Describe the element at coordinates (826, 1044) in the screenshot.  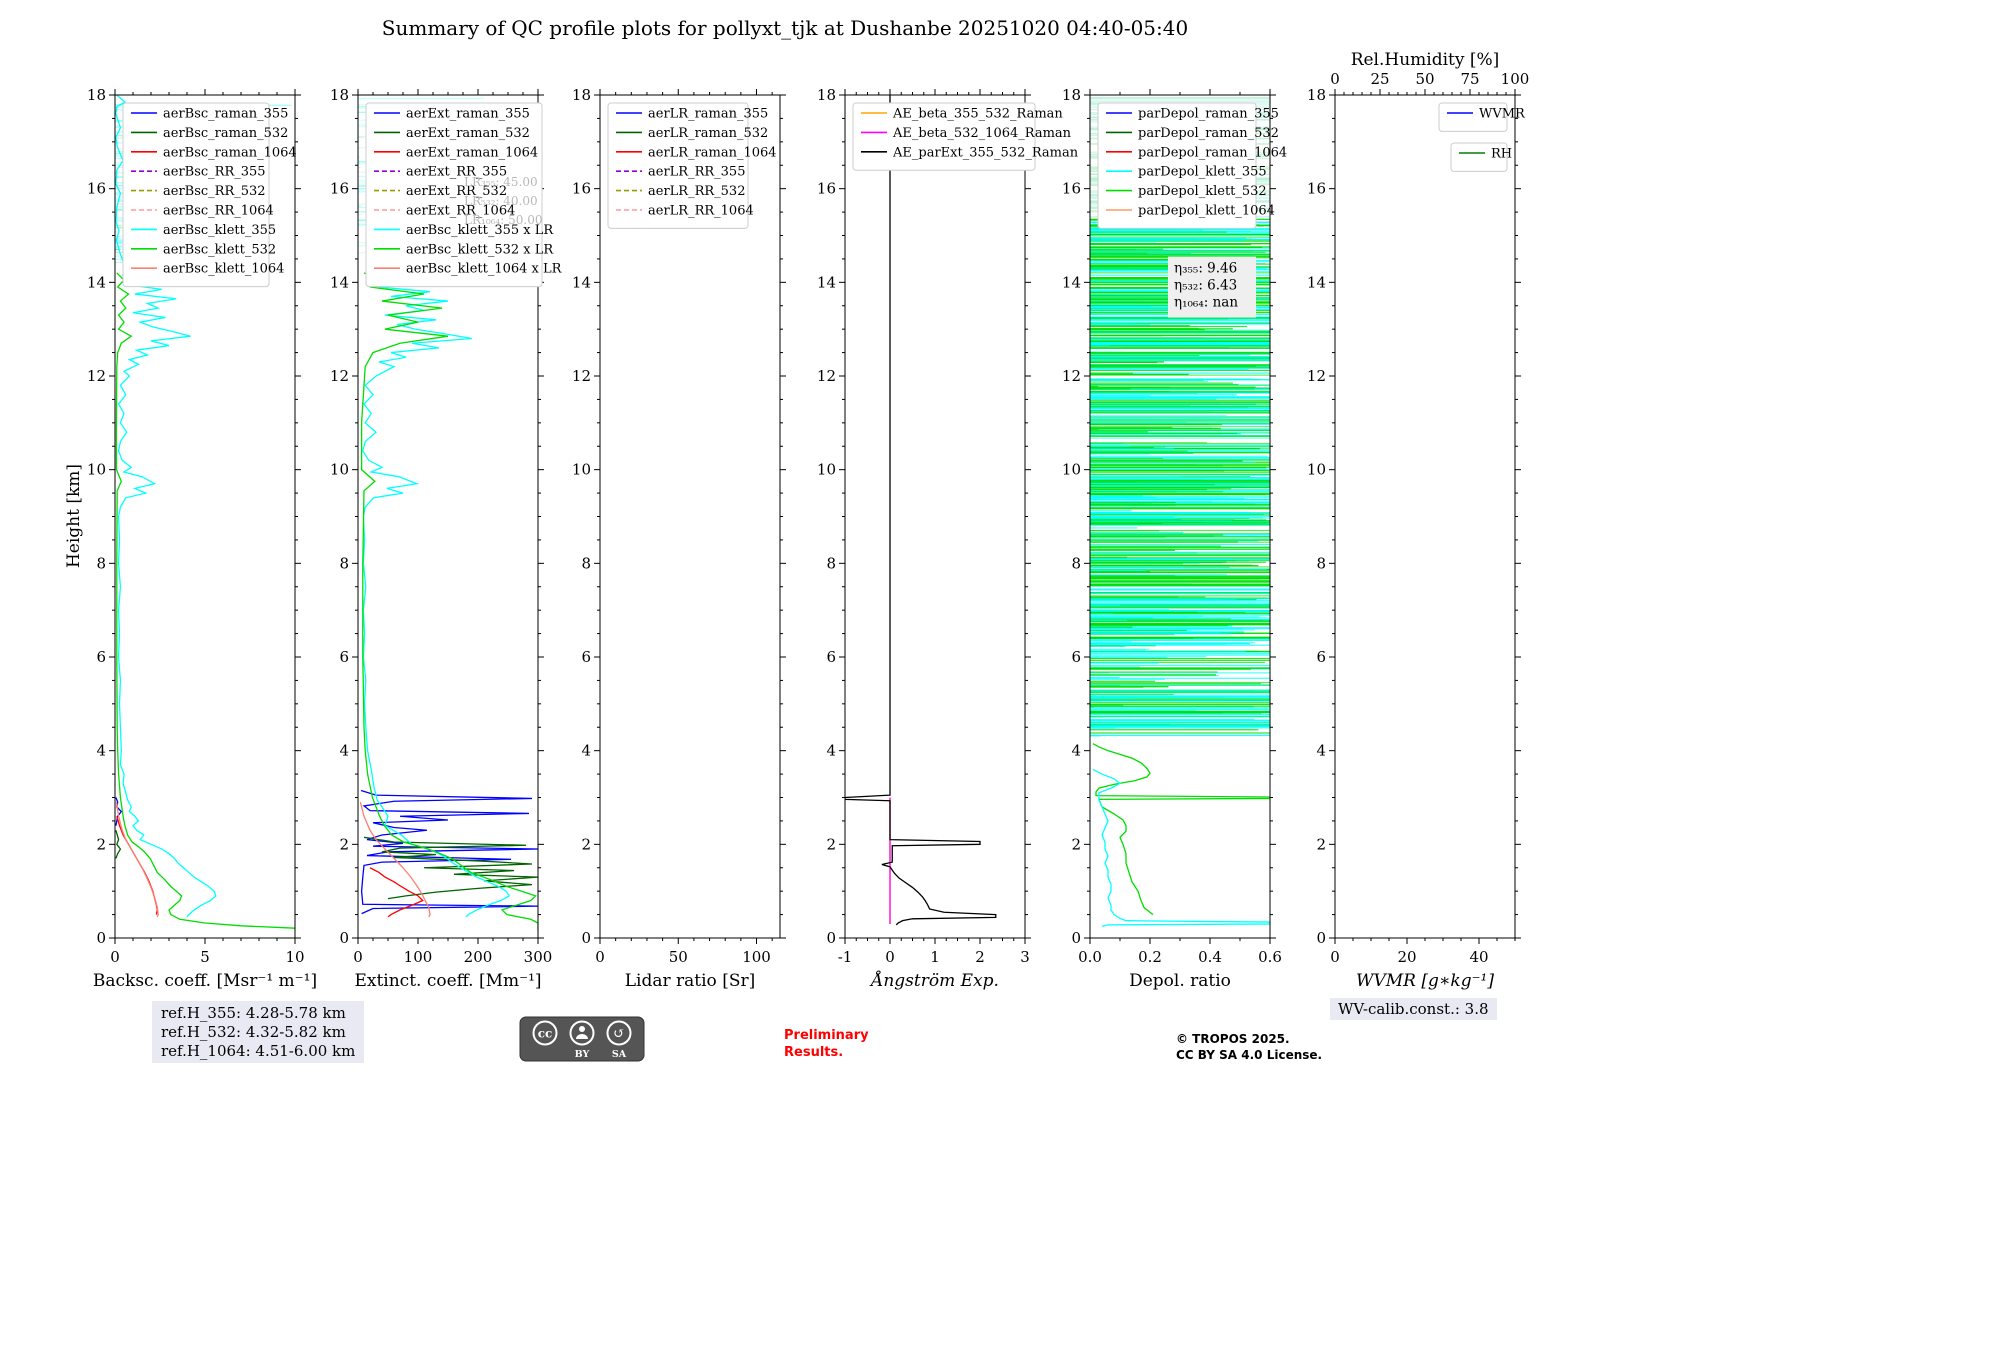
I see `preliminary-results-note: Preliminary Results.` at that location.